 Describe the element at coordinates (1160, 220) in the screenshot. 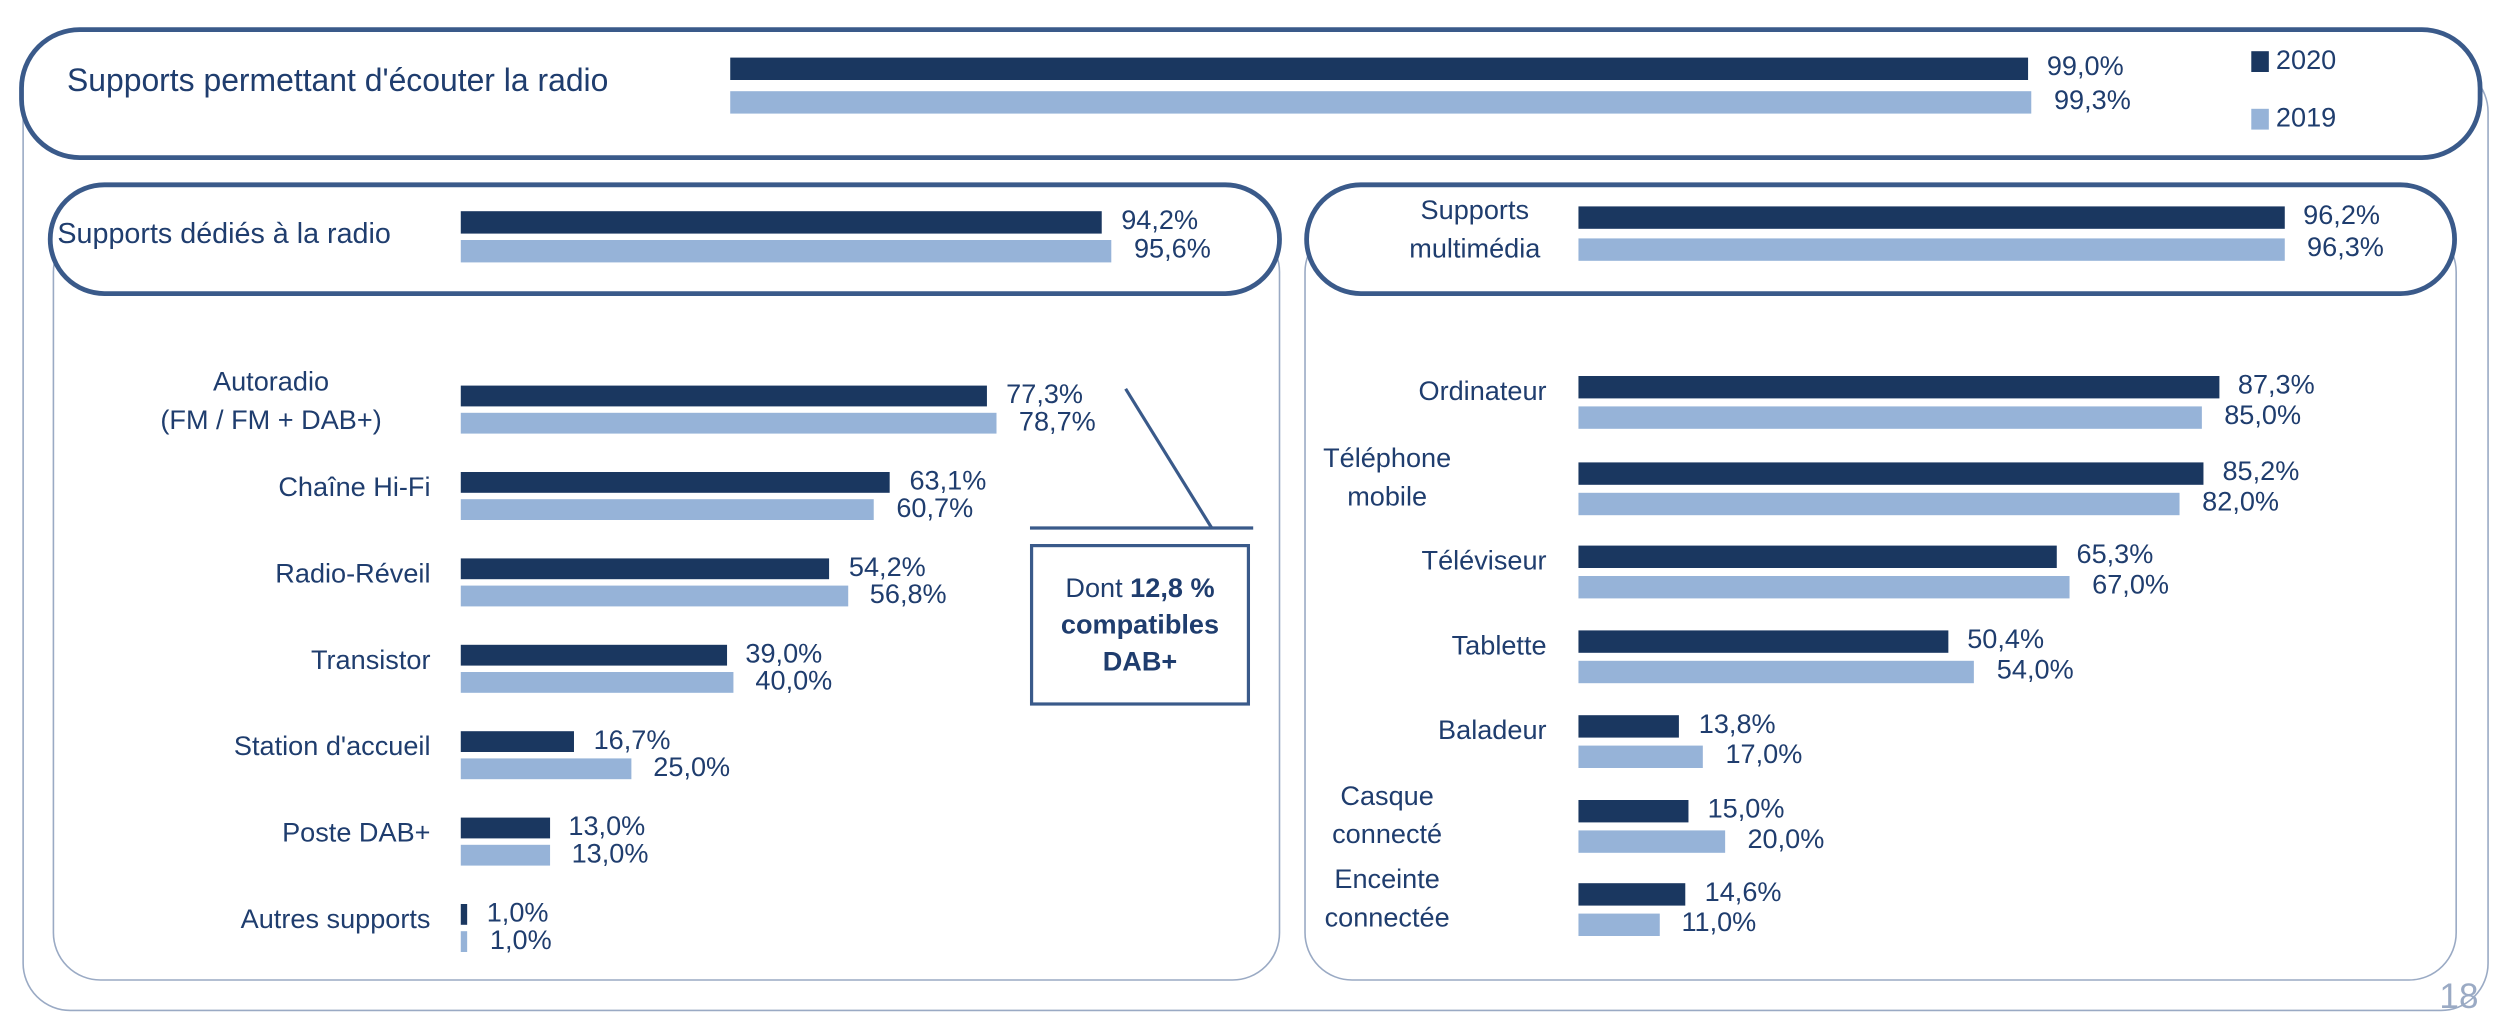

I see `value-label-2020: 94,2%` at that location.